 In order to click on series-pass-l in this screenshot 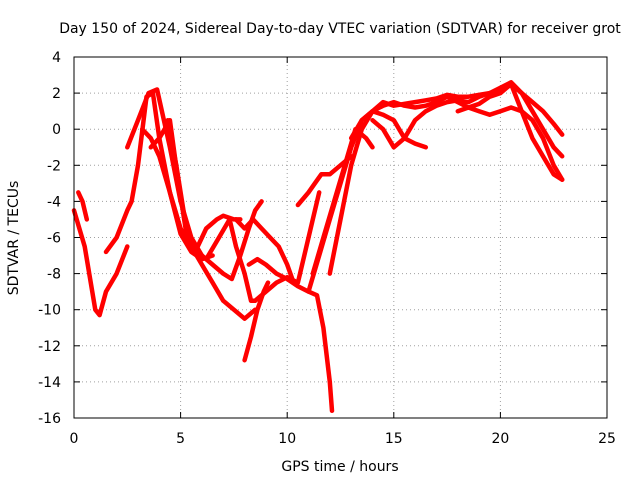, I will do `click(287, 246)`.